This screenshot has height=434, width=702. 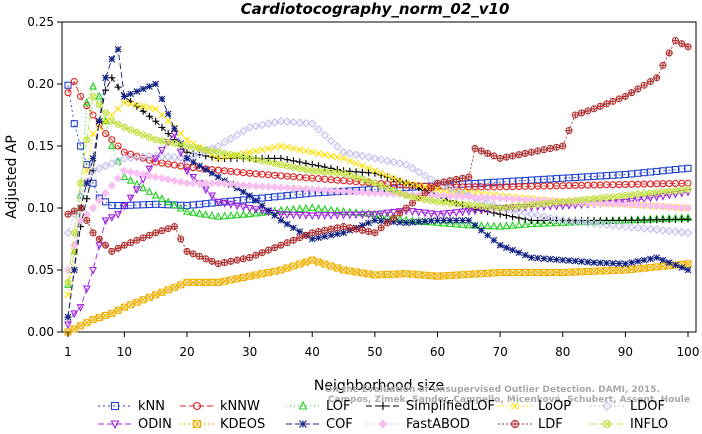 I want to click on y-tick-label: 0.00, so click(x=40, y=332).